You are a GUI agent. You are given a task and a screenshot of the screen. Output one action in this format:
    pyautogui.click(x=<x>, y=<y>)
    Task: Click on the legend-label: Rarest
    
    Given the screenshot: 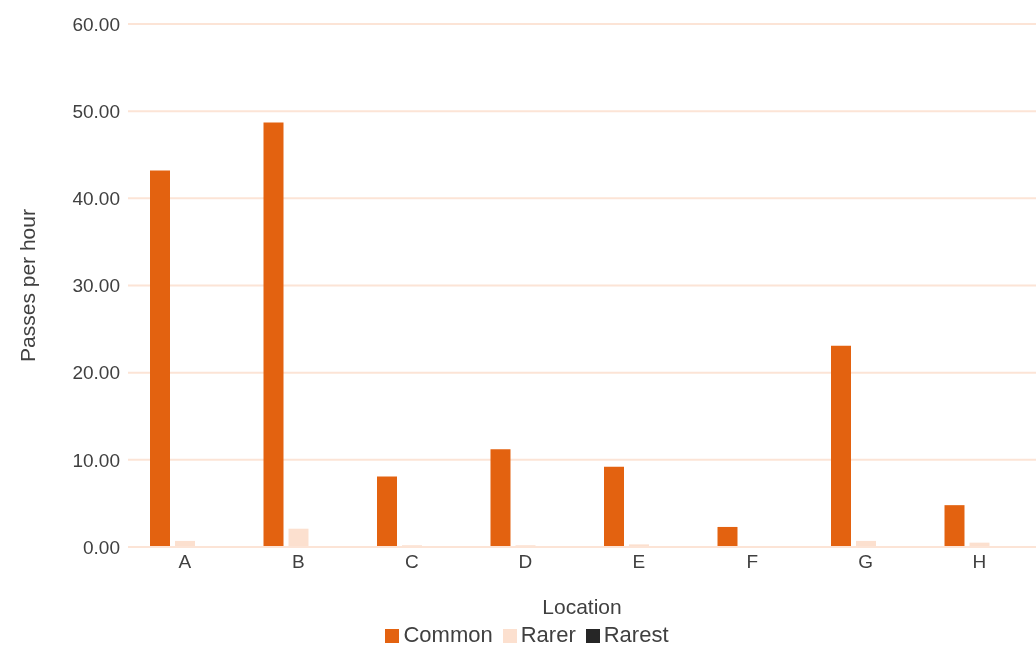 What is the action you would take?
    pyautogui.click(x=636, y=634)
    